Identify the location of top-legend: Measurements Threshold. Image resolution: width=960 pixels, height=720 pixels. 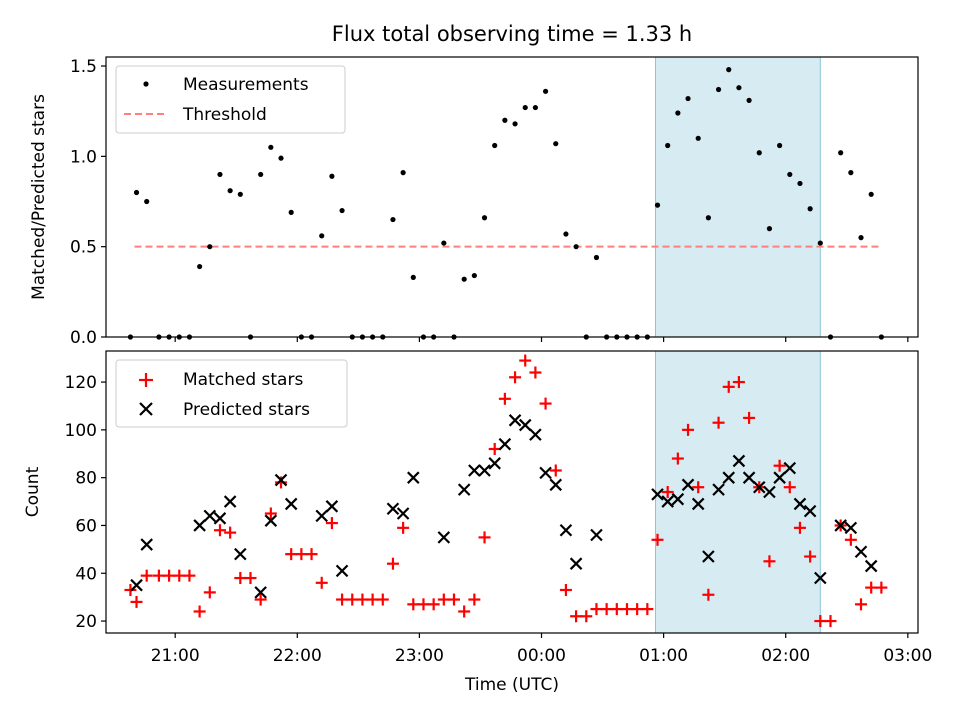
(230, 99).